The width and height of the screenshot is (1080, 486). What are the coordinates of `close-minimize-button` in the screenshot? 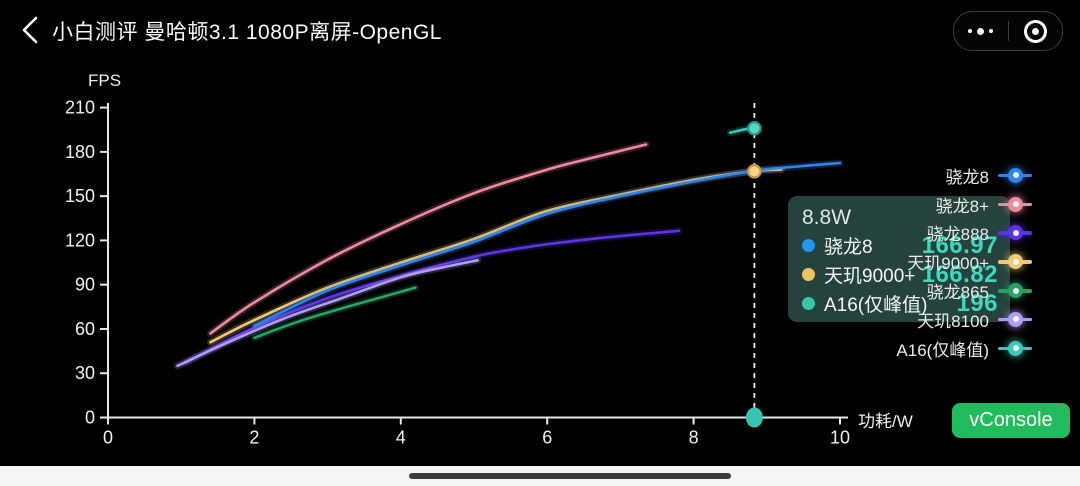 It's located at (1036, 31).